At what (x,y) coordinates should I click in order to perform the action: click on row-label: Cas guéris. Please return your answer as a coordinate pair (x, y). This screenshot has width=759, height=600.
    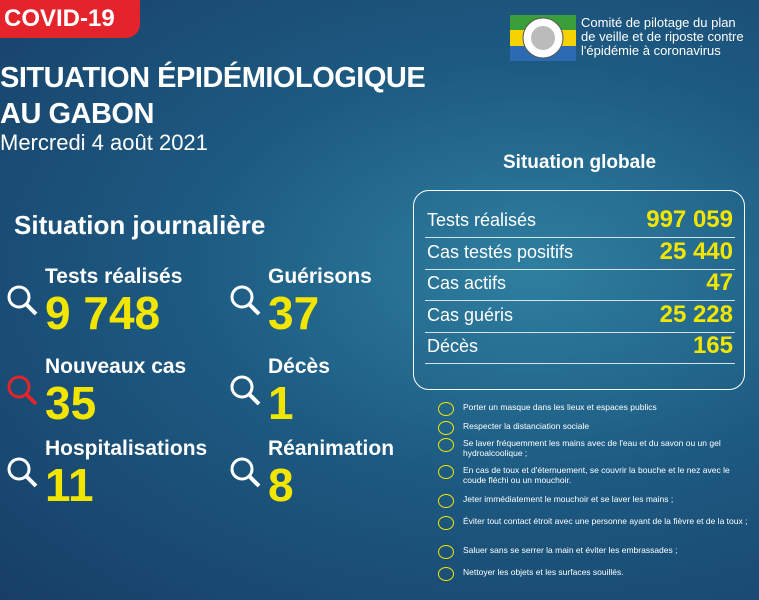
    Looking at the image, I should click on (470, 314).